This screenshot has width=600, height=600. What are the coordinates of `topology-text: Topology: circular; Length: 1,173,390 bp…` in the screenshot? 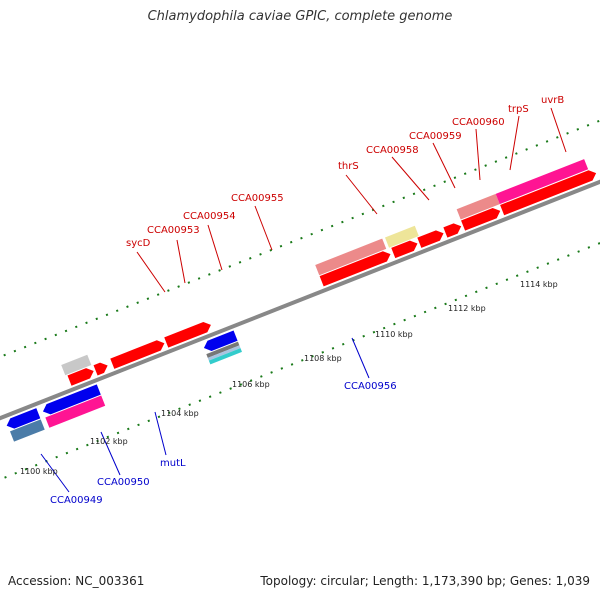 It's located at (425, 581).